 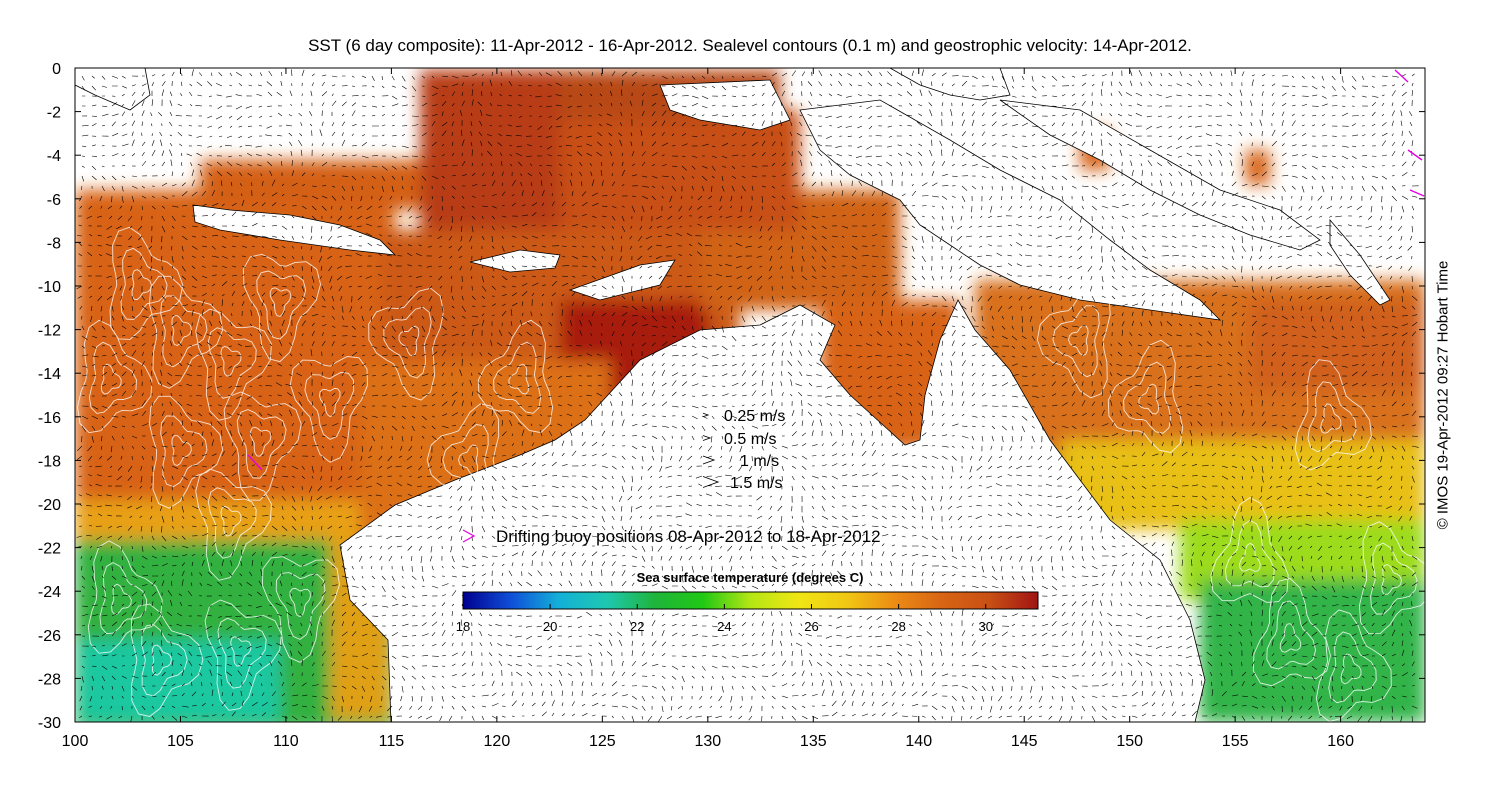 I want to click on velocity-legend-label: 0.5 m/s, so click(x=750, y=439).